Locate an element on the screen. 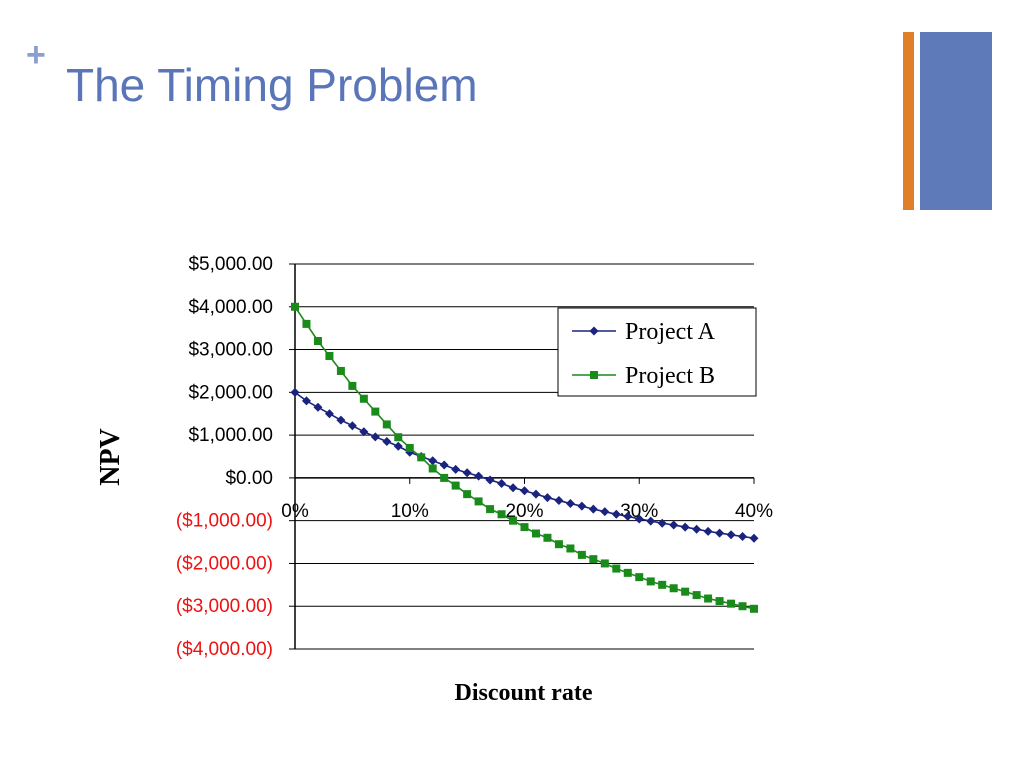 This screenshot has width=1024, height=768. x-axis-title: Discount rate is located at coordinates (524, 693).